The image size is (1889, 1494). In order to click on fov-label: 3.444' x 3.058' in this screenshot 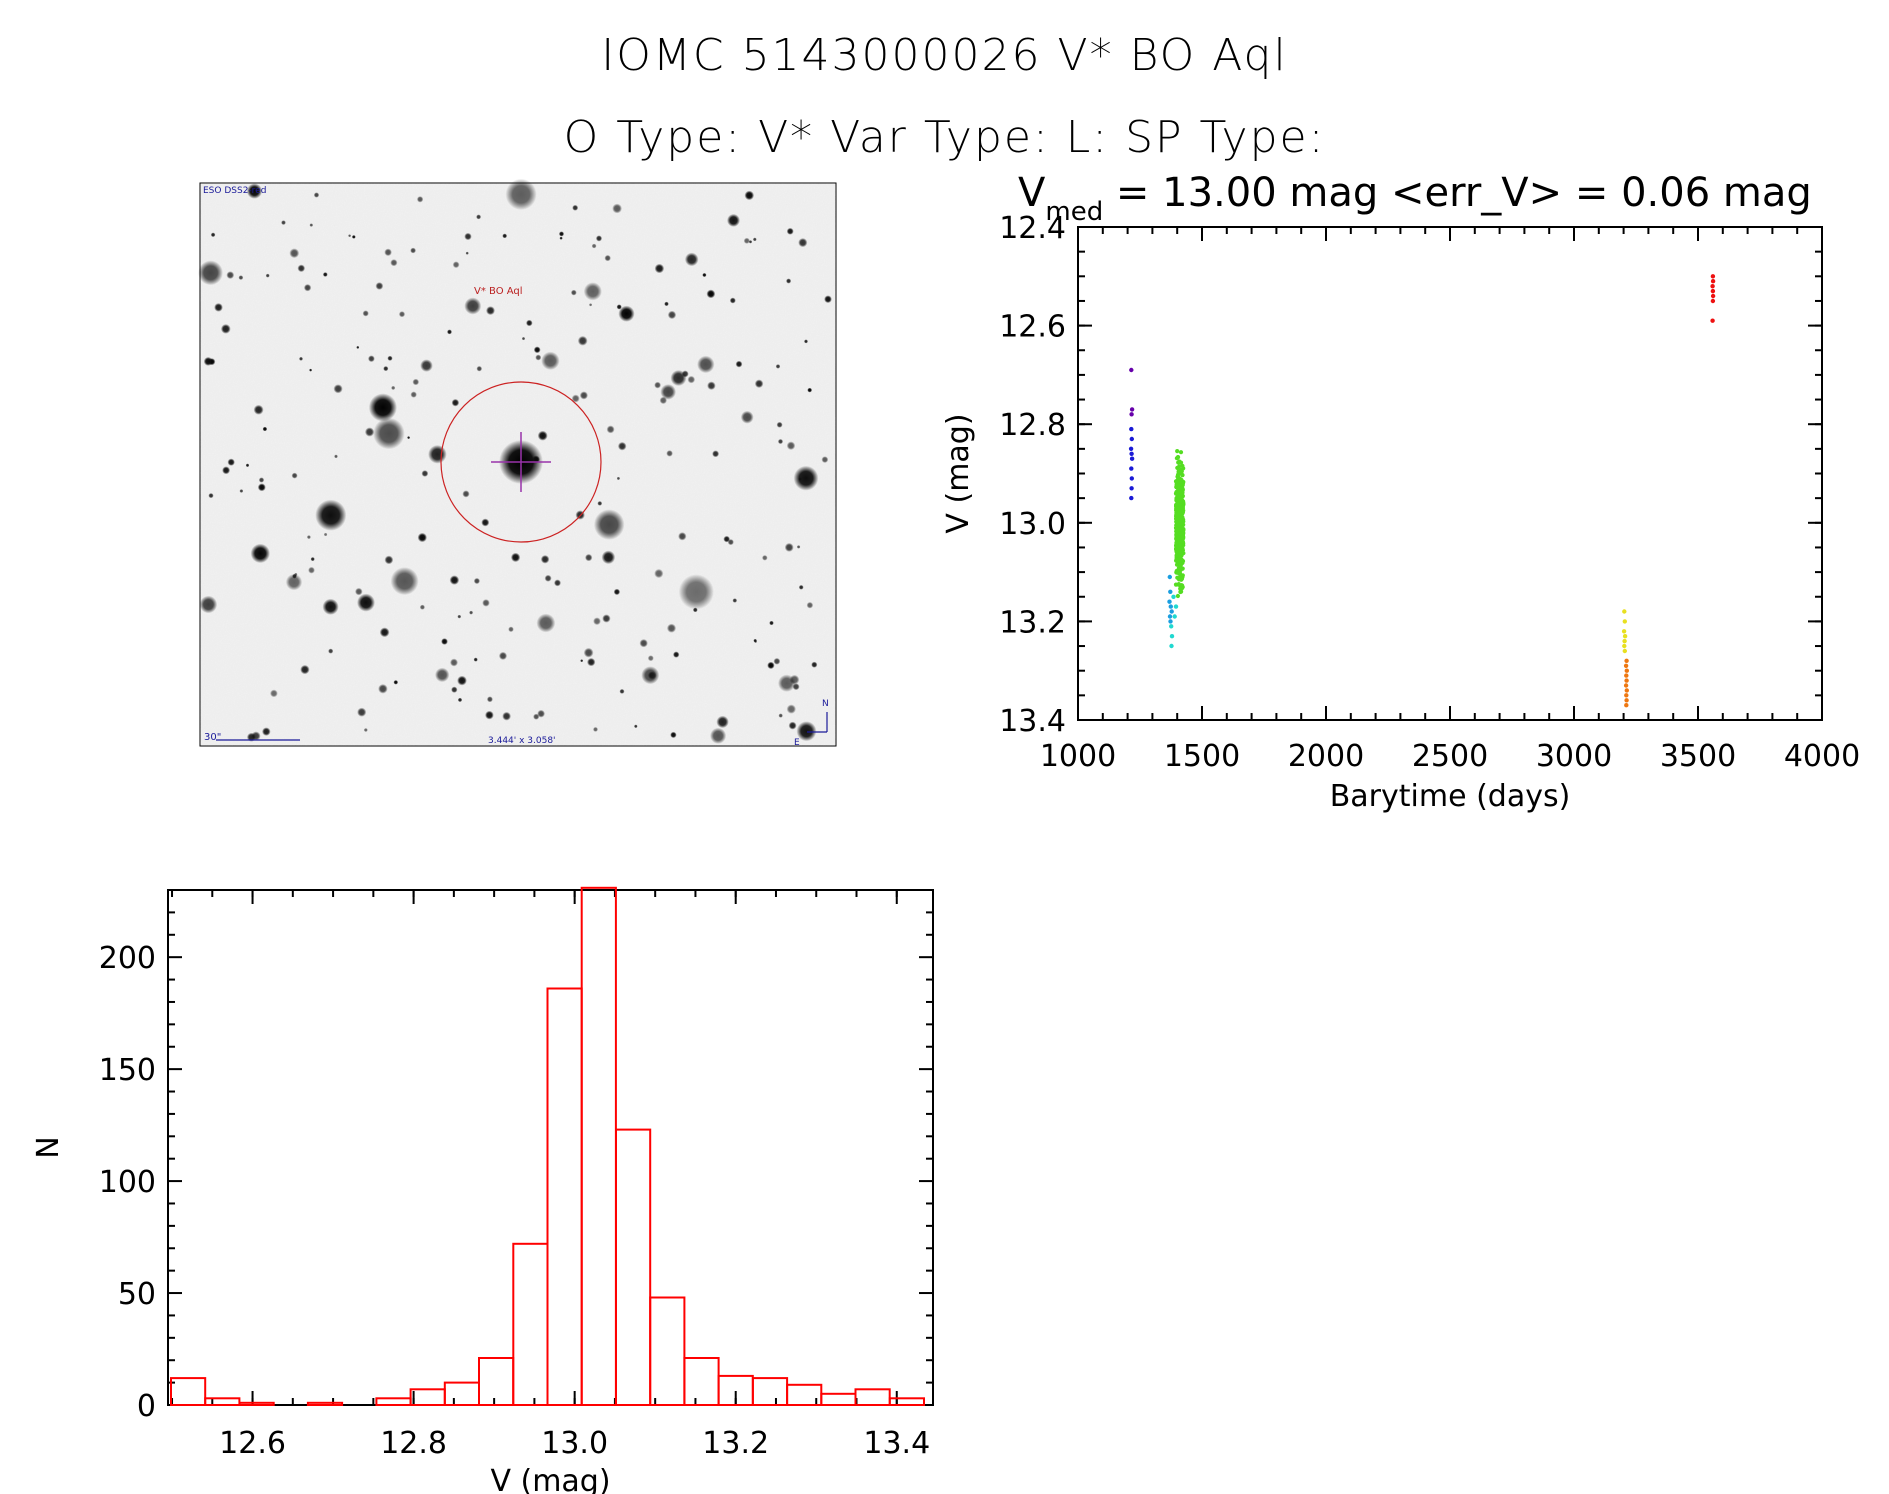, I will do `click(522, 741)`.